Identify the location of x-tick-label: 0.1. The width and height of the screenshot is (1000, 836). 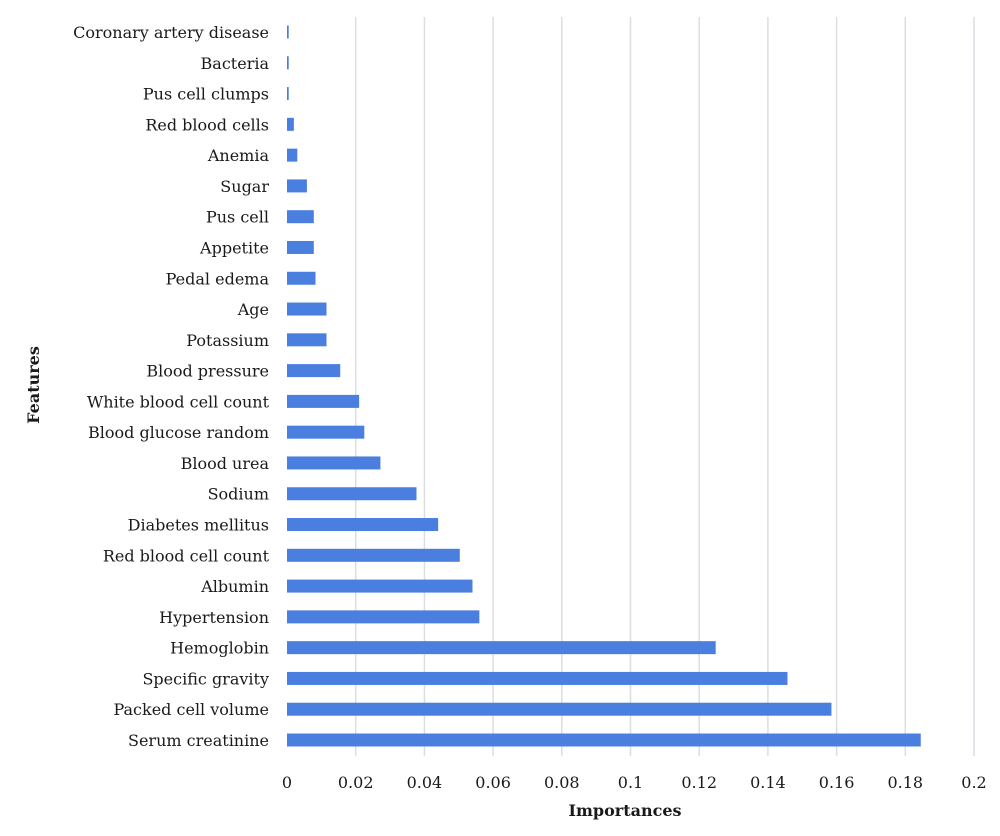
(630, 782).